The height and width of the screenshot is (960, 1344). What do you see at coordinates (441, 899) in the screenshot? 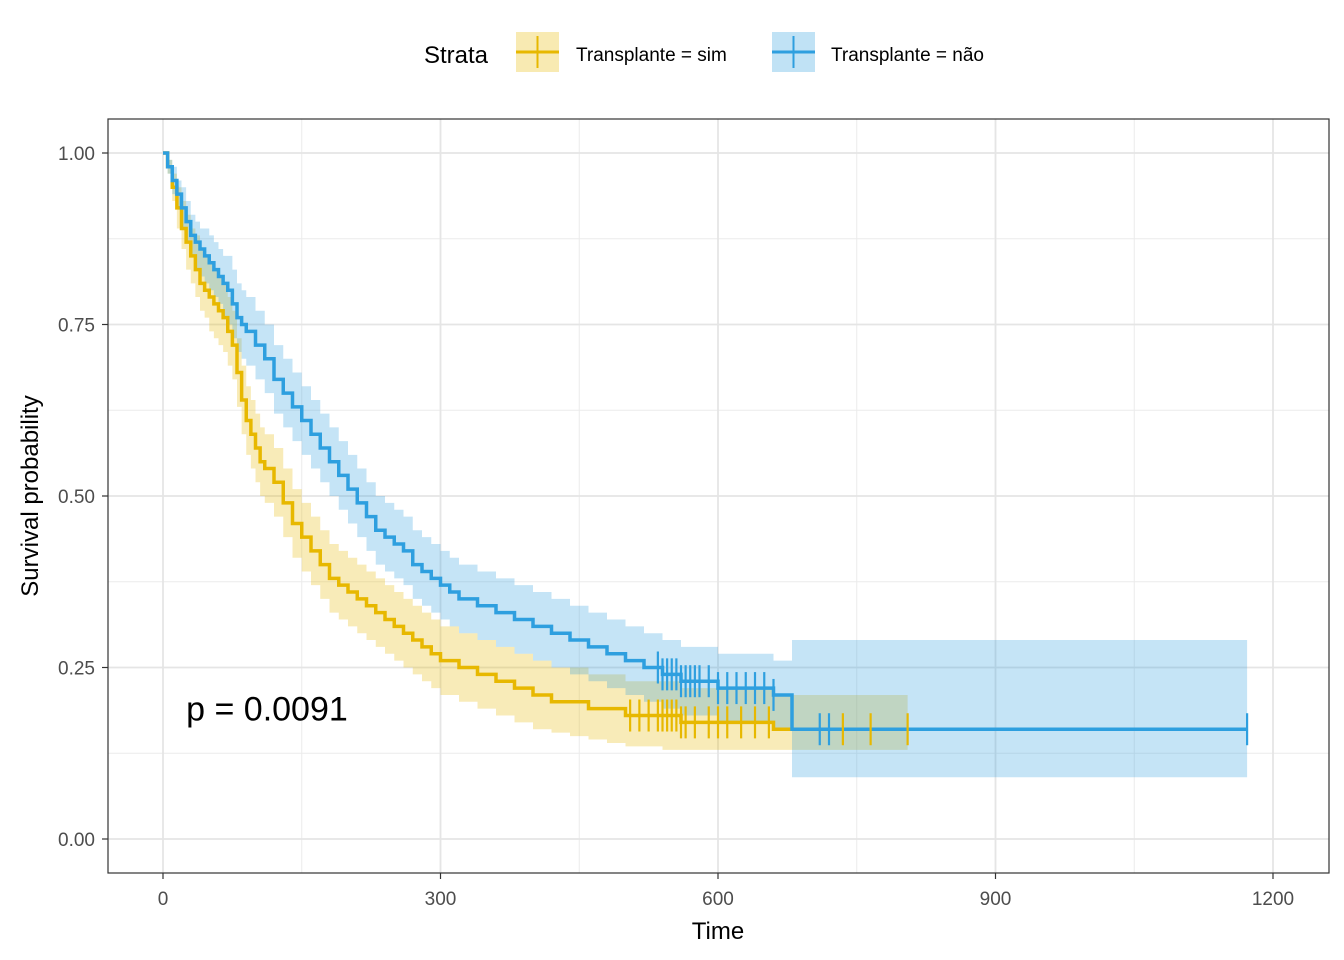
I see `x-tick-label: 300` at bounding box center [441, 899].